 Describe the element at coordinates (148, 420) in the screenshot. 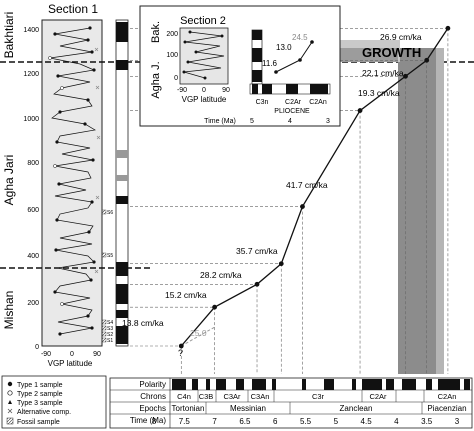

I see `timescale-row-time: Time (Ma)` at that location.